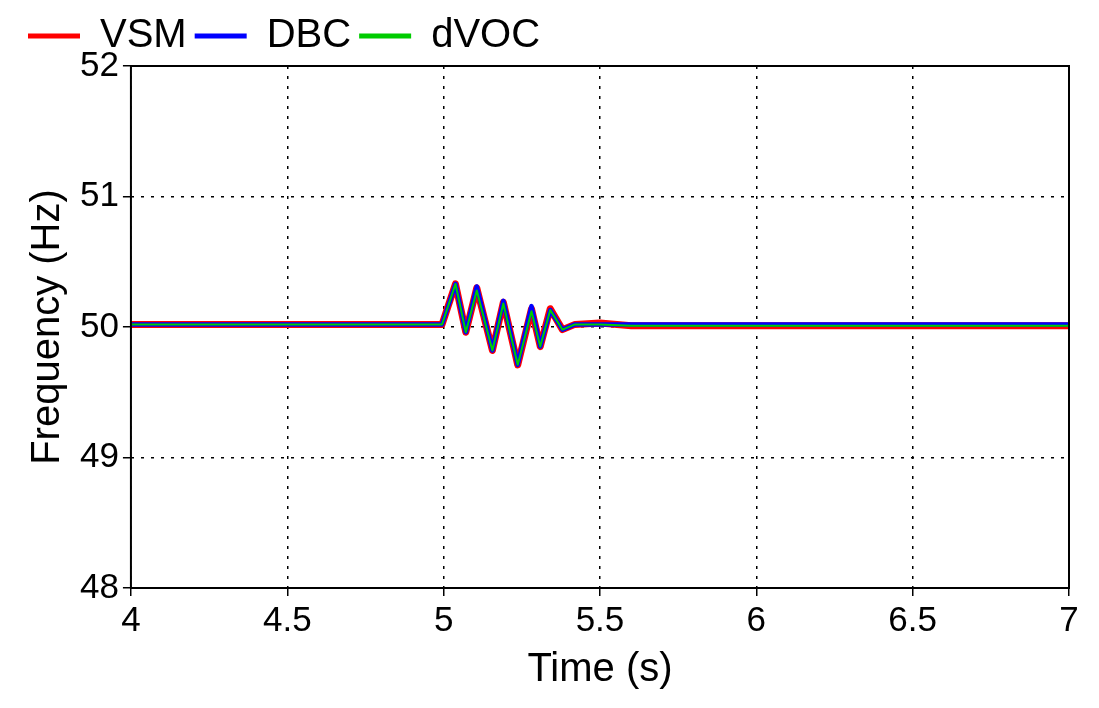 The width and height of the screenshot is (1099, 708). I want to click on x-tick-label: 6.5, so click(912, 618).